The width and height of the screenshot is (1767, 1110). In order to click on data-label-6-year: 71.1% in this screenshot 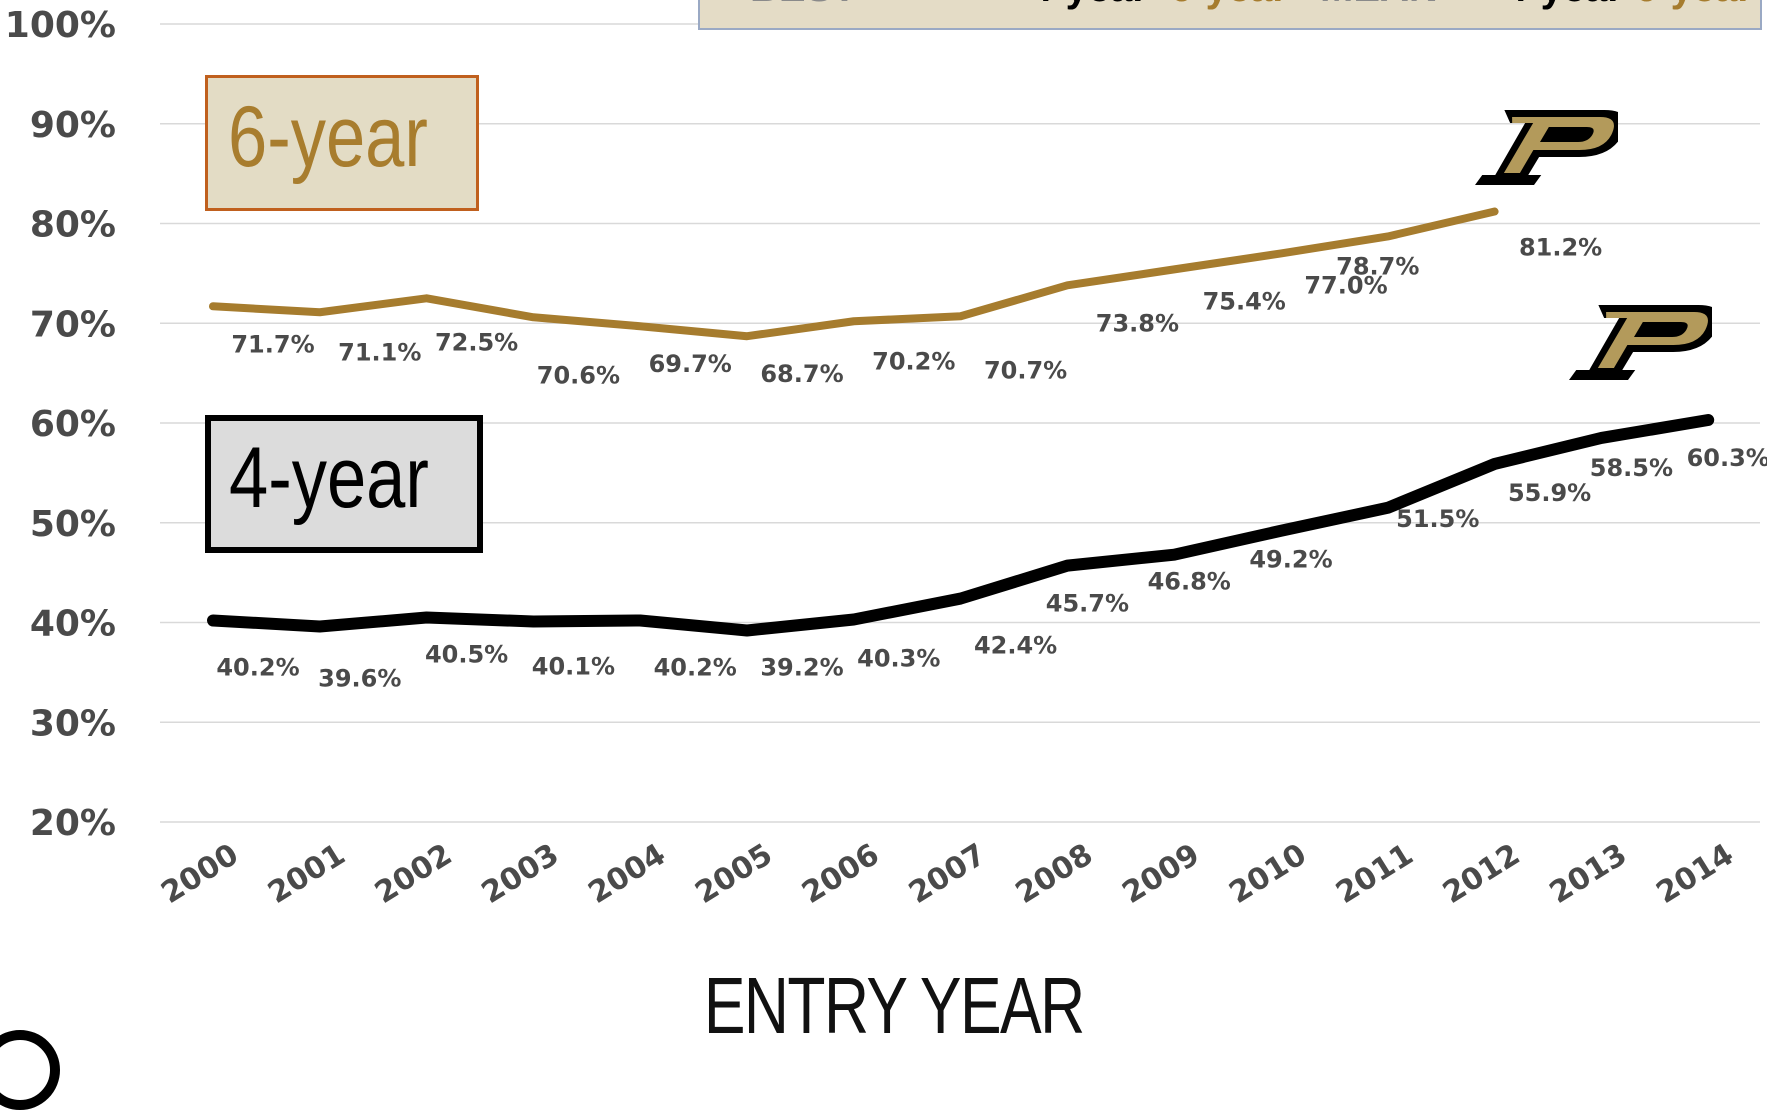, I will do `click(379, 352)`.